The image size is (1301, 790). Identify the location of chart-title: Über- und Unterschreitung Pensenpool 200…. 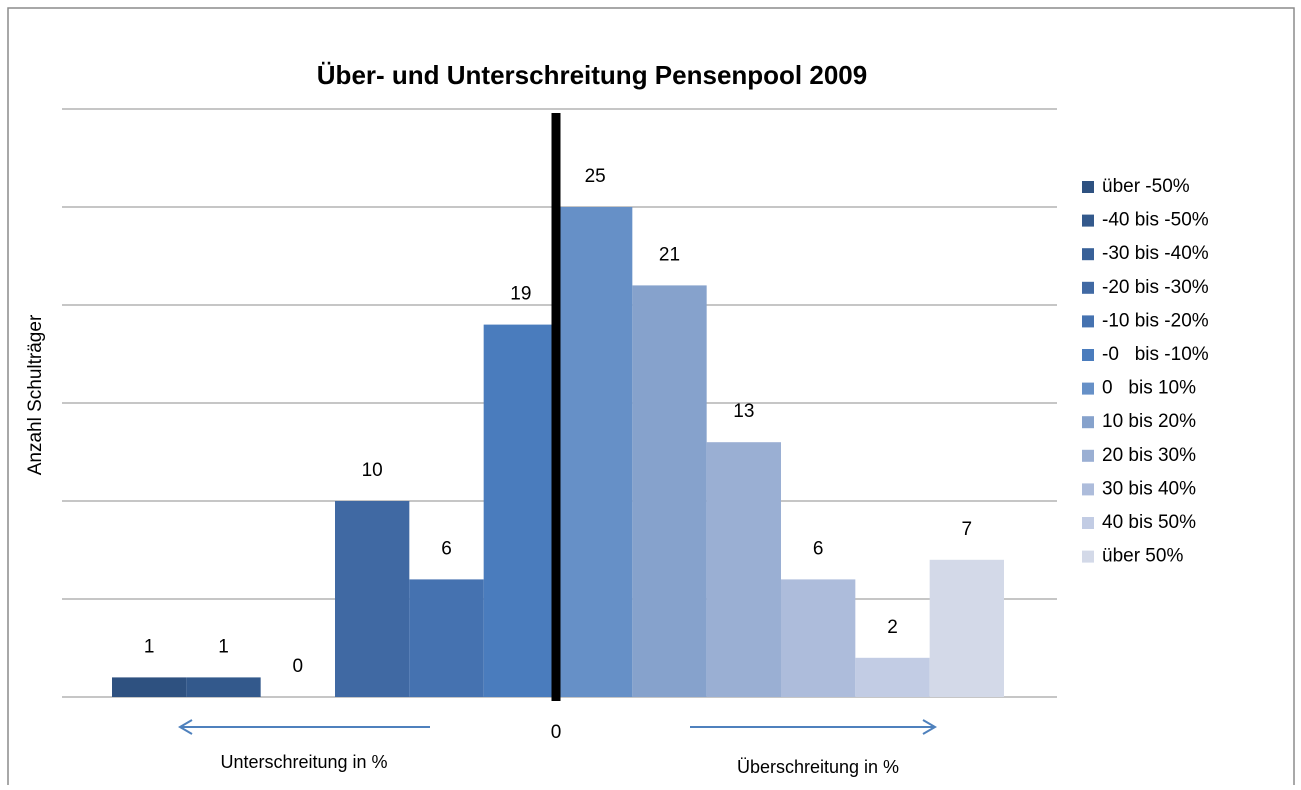
(592, 75).